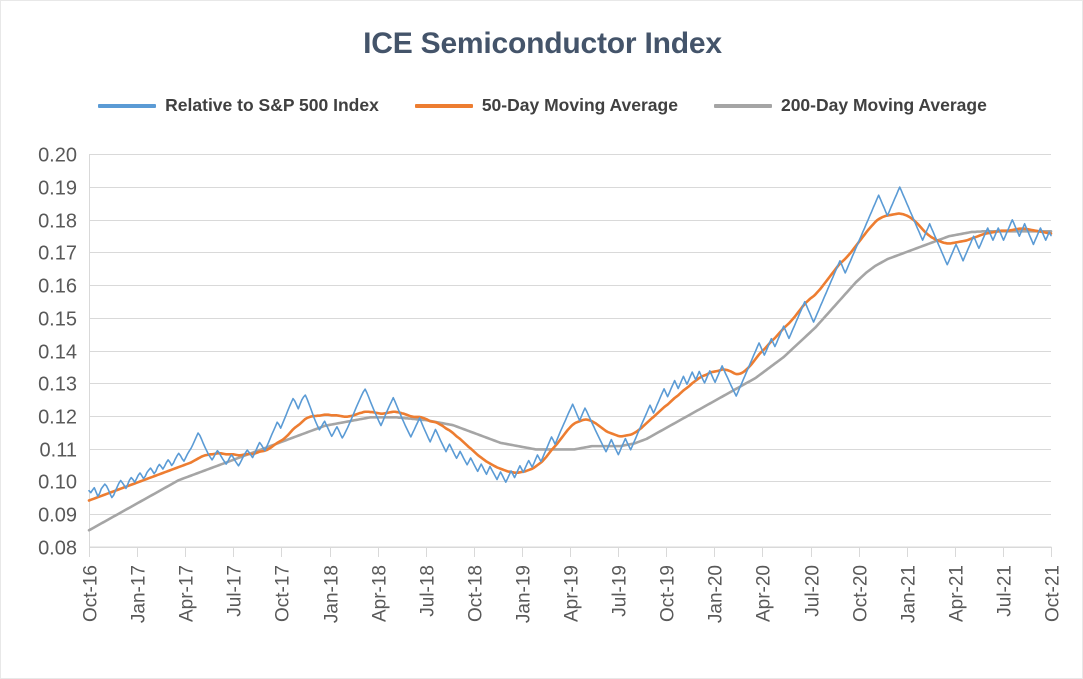 This screenshot has height=679, width=1083. What do you see at coordinates (443, 105) in the screenshot?
I see `legend-swatch-ma50-line` at bounding box center [443, 105].